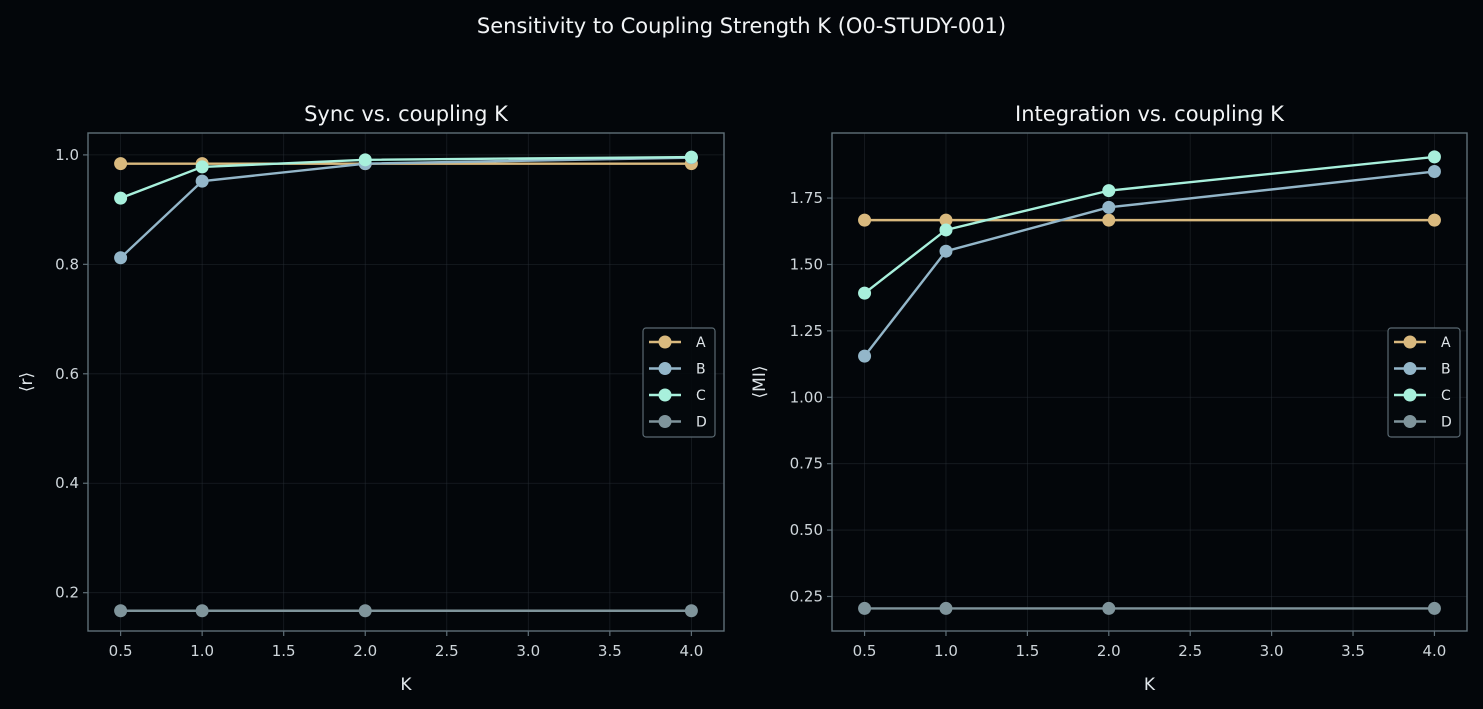 The image size is (1483, 709). Describe the element at coordinates (806, 596) in the screenshot. I see `y-tick-label: 0.25` at that location.